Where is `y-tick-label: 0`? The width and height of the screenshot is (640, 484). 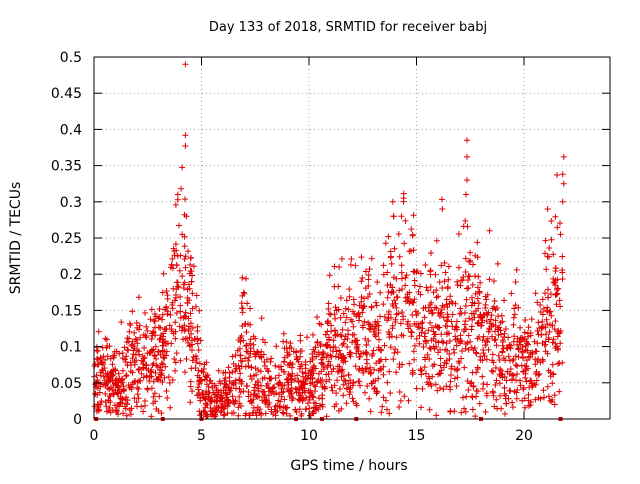 y-tick-label: 0 is located at coordinates (77, 420).